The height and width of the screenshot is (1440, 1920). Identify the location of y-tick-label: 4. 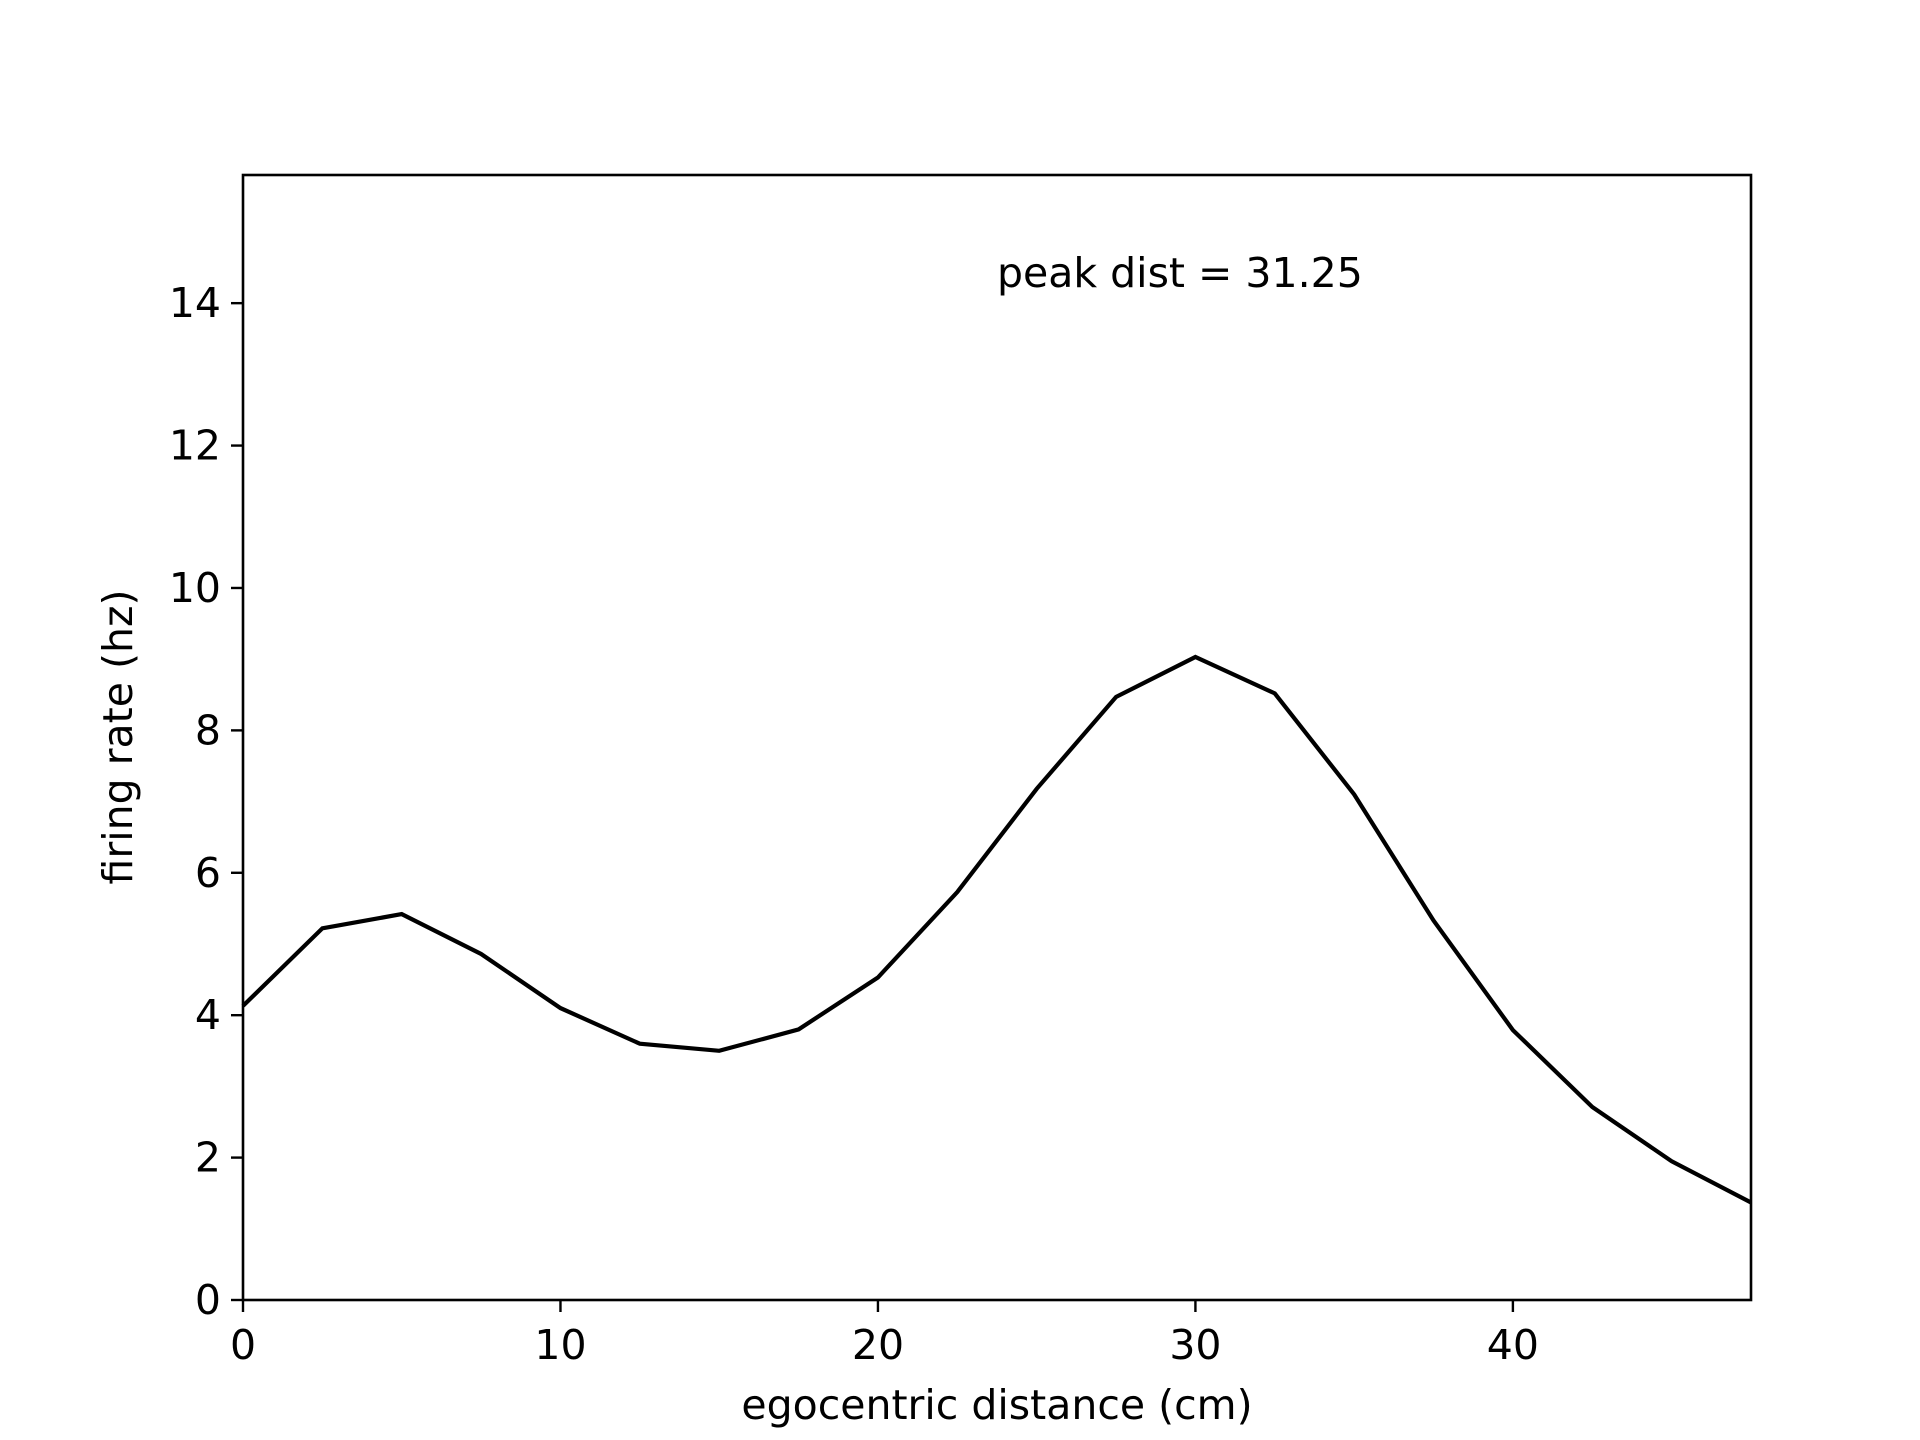
(208, 1015).